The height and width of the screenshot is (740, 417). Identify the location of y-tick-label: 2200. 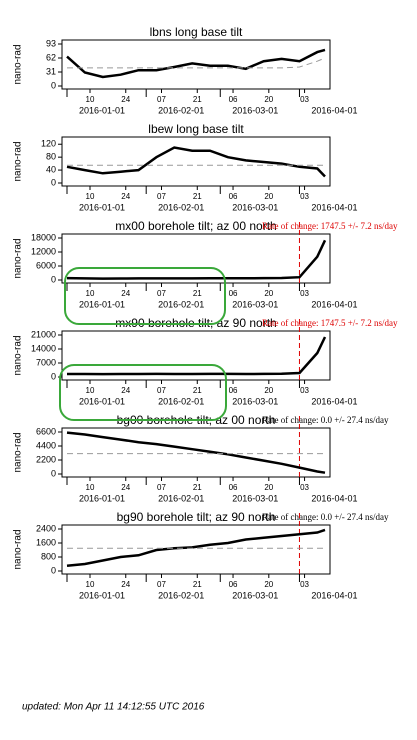
(46, 459).